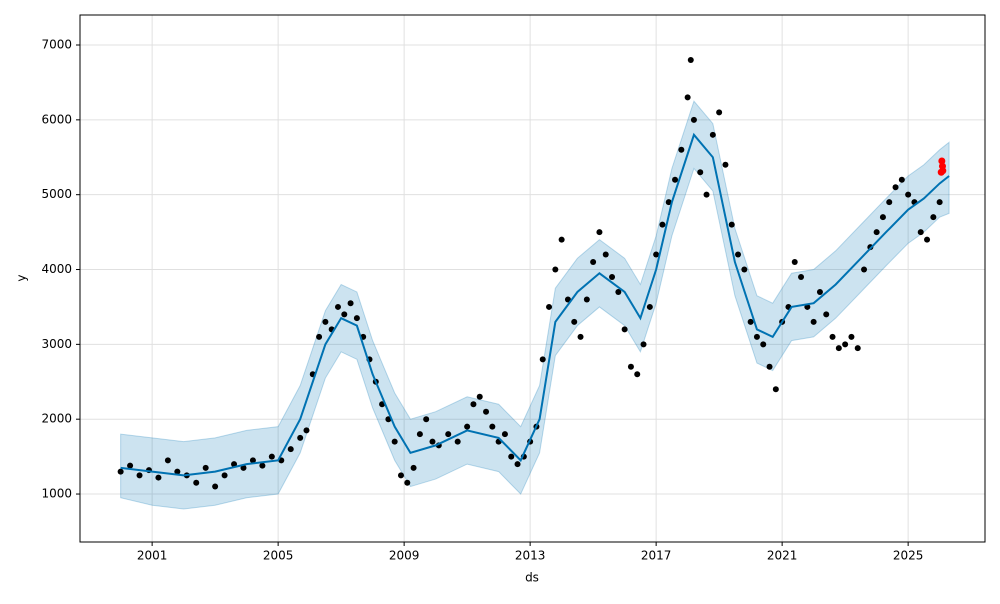  What do you see at coordinates (22, 277) in the screenshot?
I see `y-axis-label: y` at bounding box center [22, 277].